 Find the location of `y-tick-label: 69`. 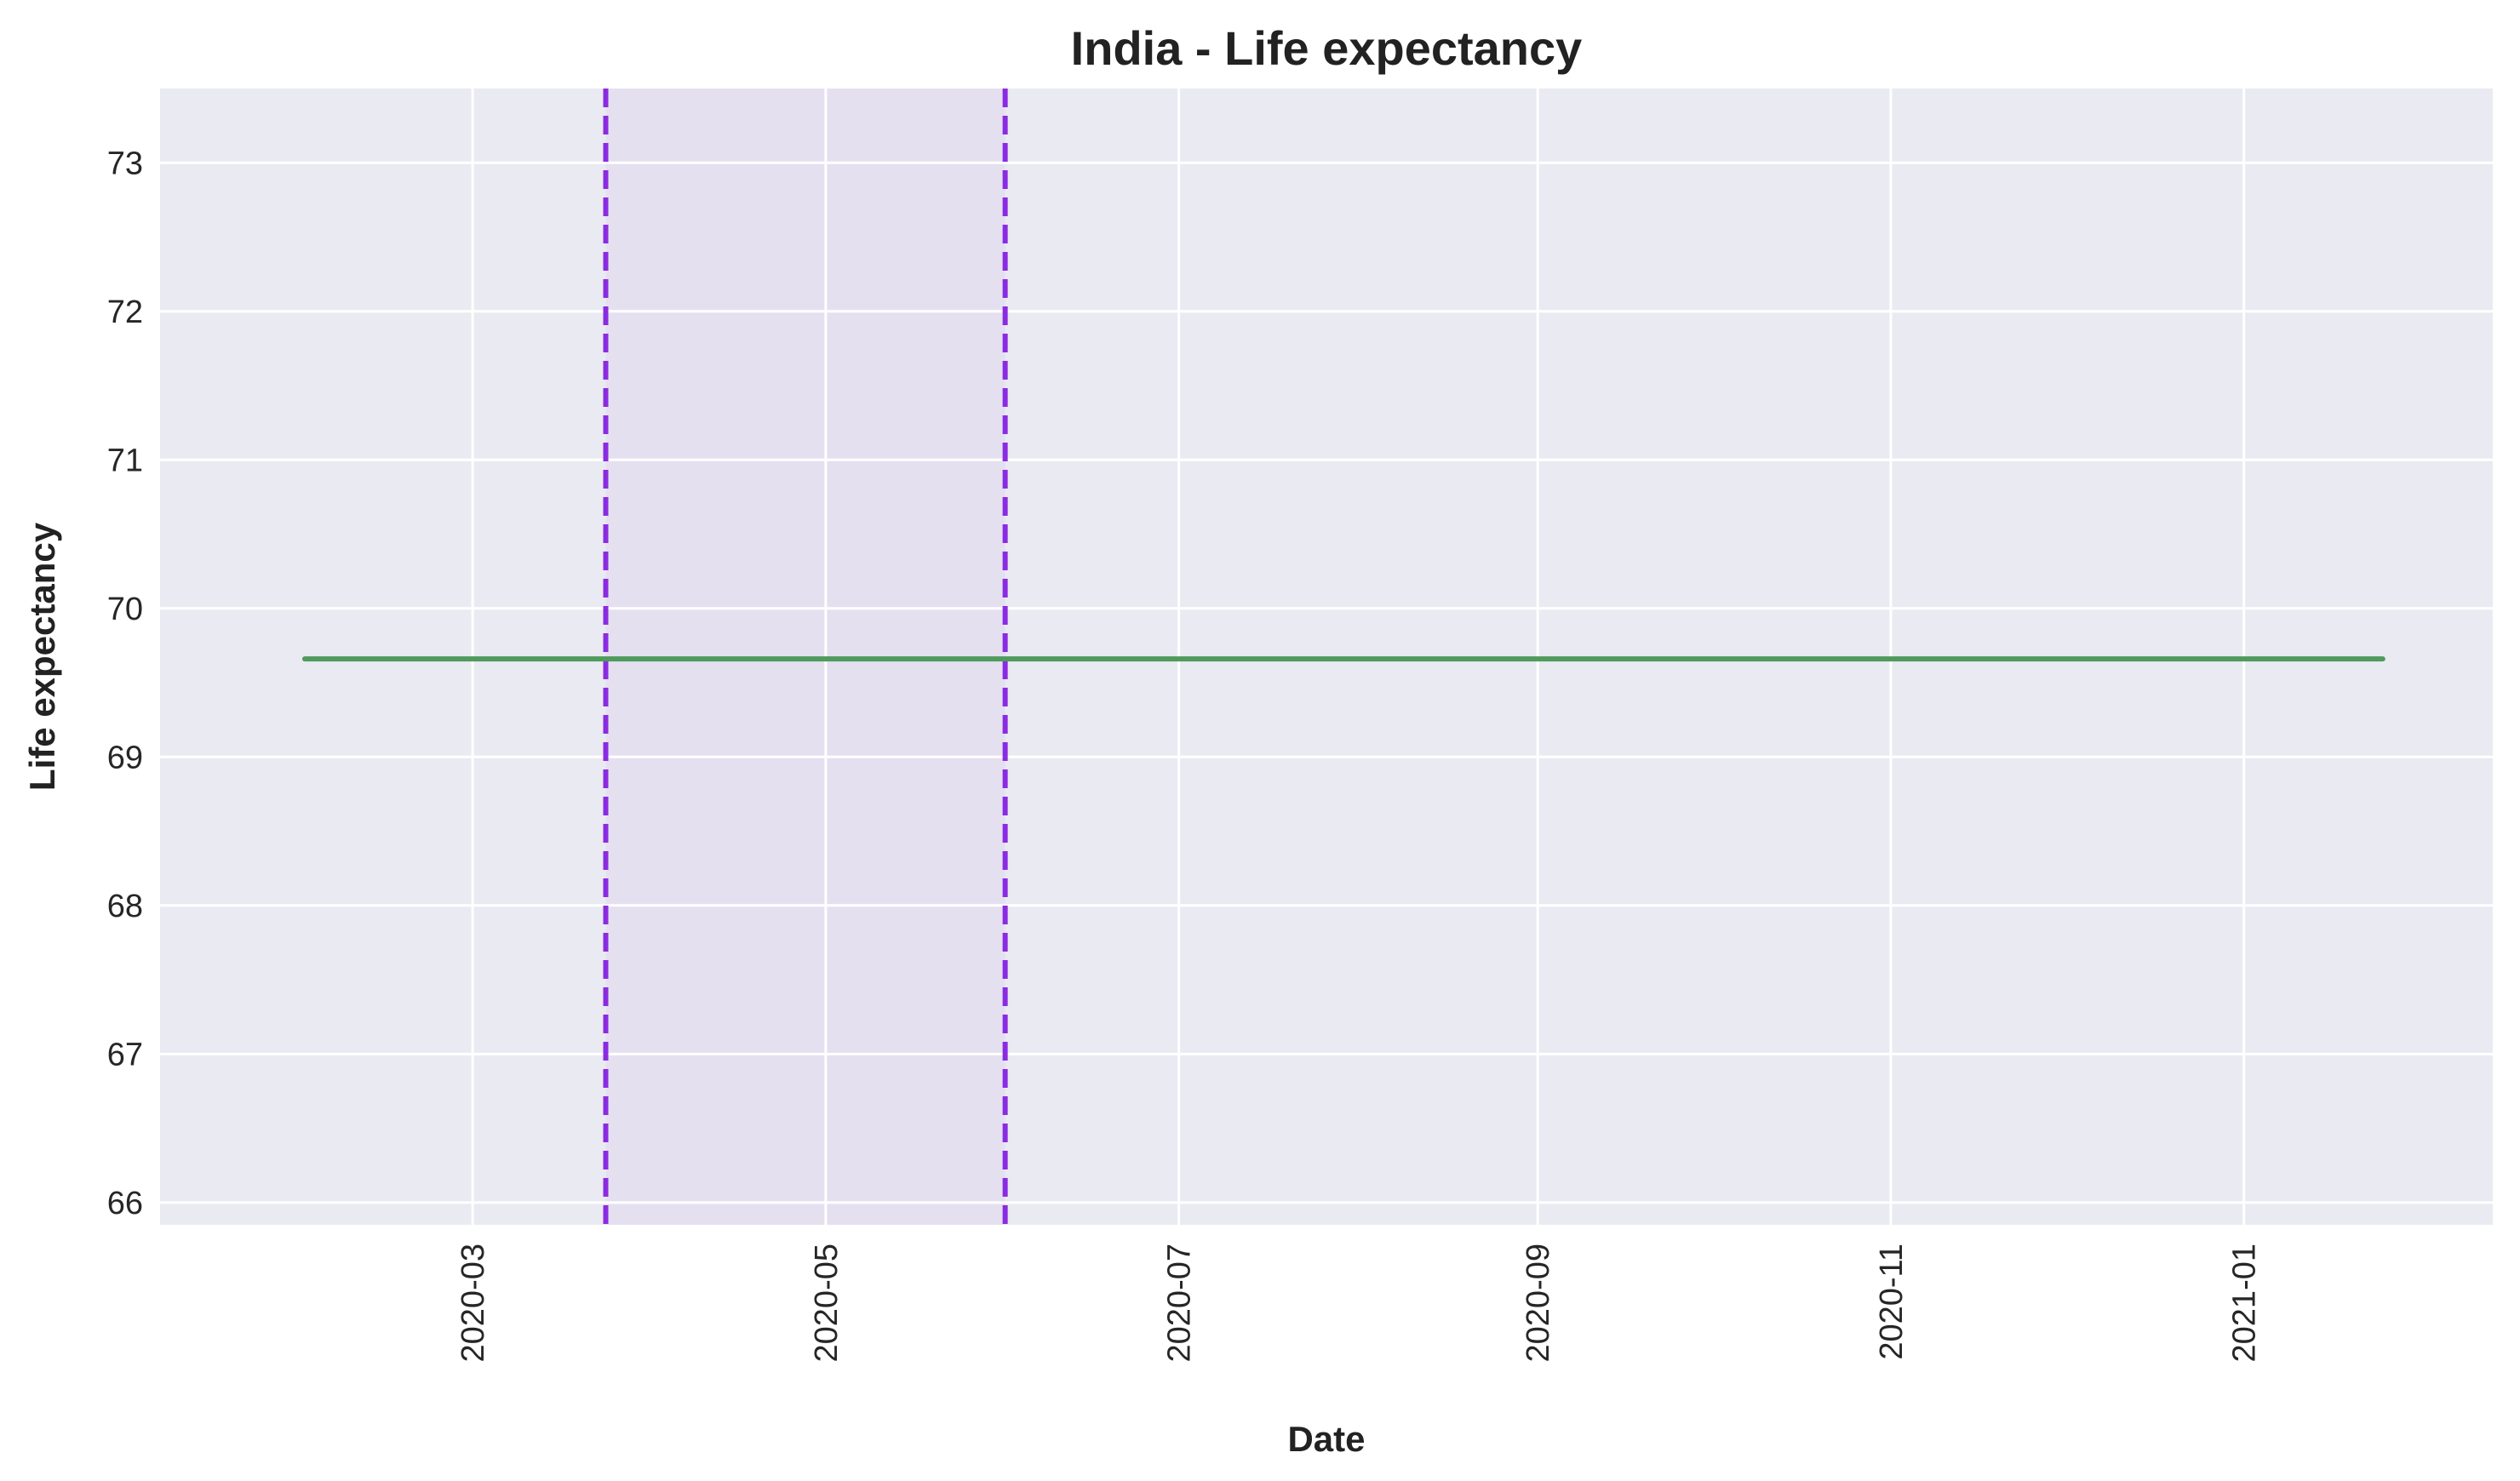

y-tick-label: 69 is located at coordinates (125, 758).